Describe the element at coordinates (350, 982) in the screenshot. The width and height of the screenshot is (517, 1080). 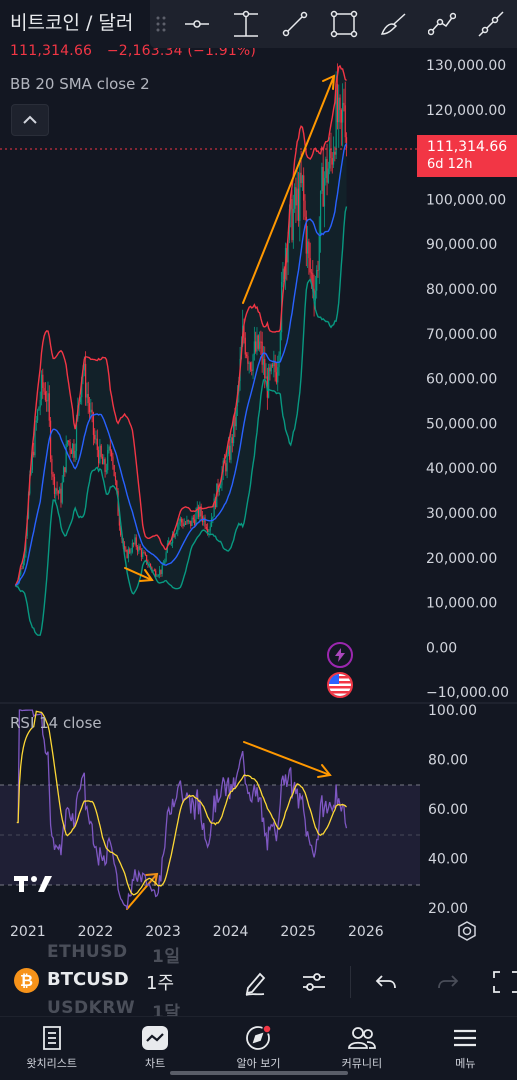
I see `toolbar-divider` at that location.